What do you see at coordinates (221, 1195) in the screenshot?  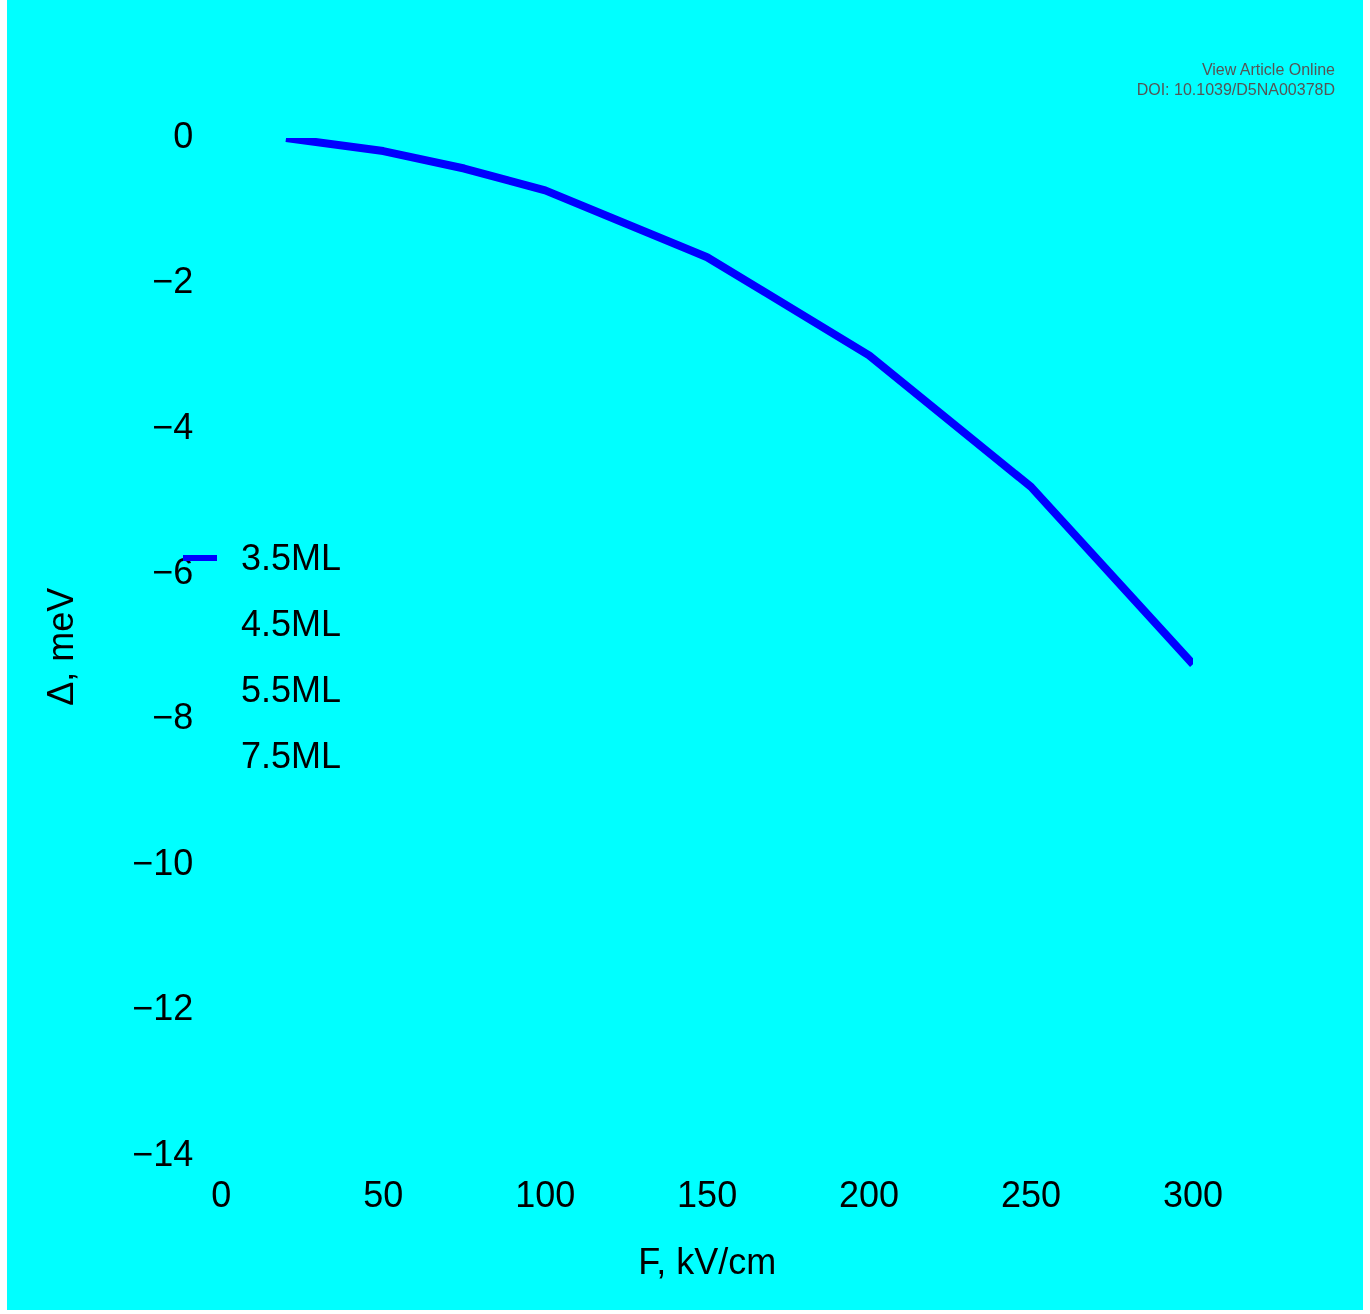 I see `x-tick-label: 0` at bounding box center [221, 1195].